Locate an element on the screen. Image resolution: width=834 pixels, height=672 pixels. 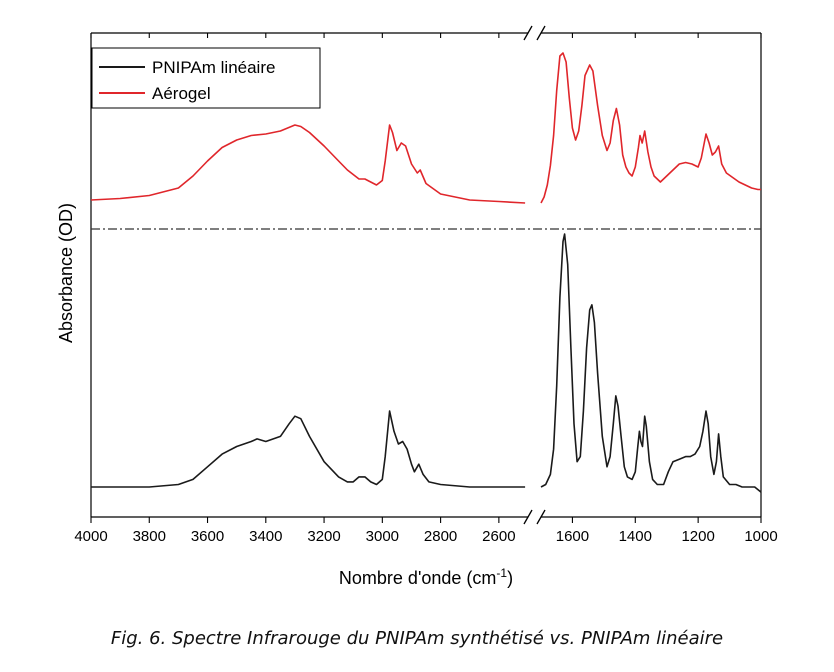
series-pnipam-lineaire-right is located at coordinates (651, 363).